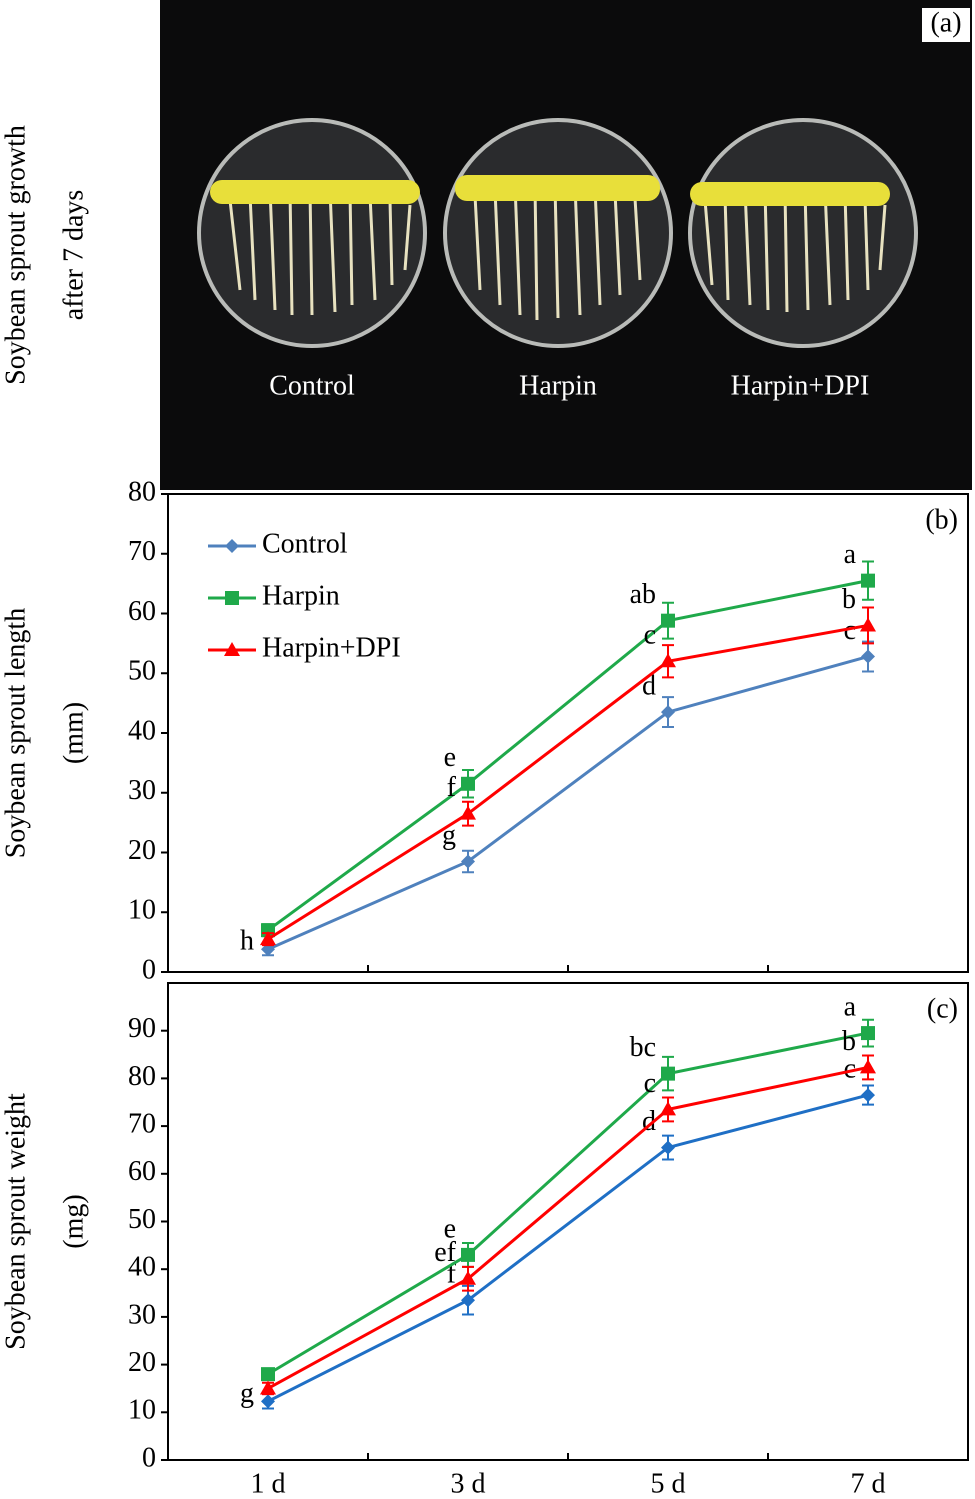 The width and height of the screenshot is (975, 1499). I want to click on dish-label: Control, so click(312, 385).